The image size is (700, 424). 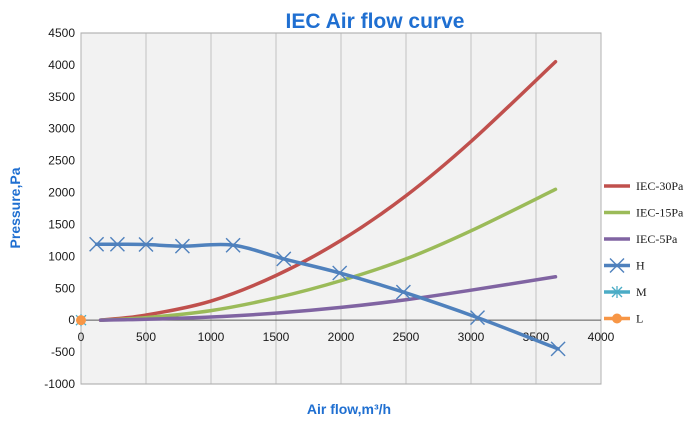 What do you see at coordinates (640, 266) in the screenshot?
I see `legend-label-h: H` at bounding box center [640, 266].